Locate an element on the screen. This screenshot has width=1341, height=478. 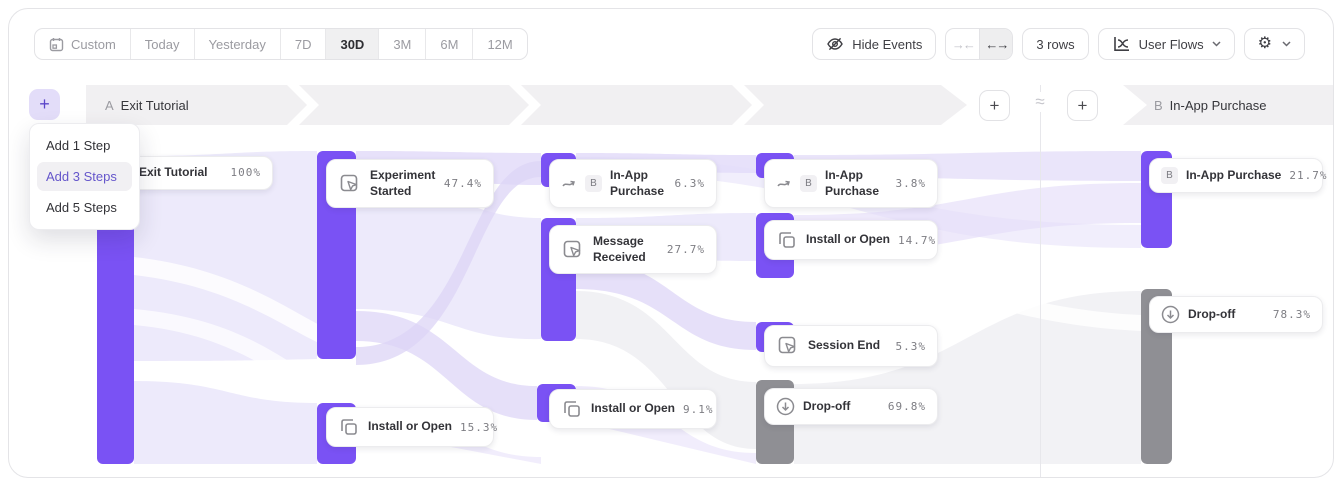
step-title: In-App Purchase is located at coordinates (1218, 105).